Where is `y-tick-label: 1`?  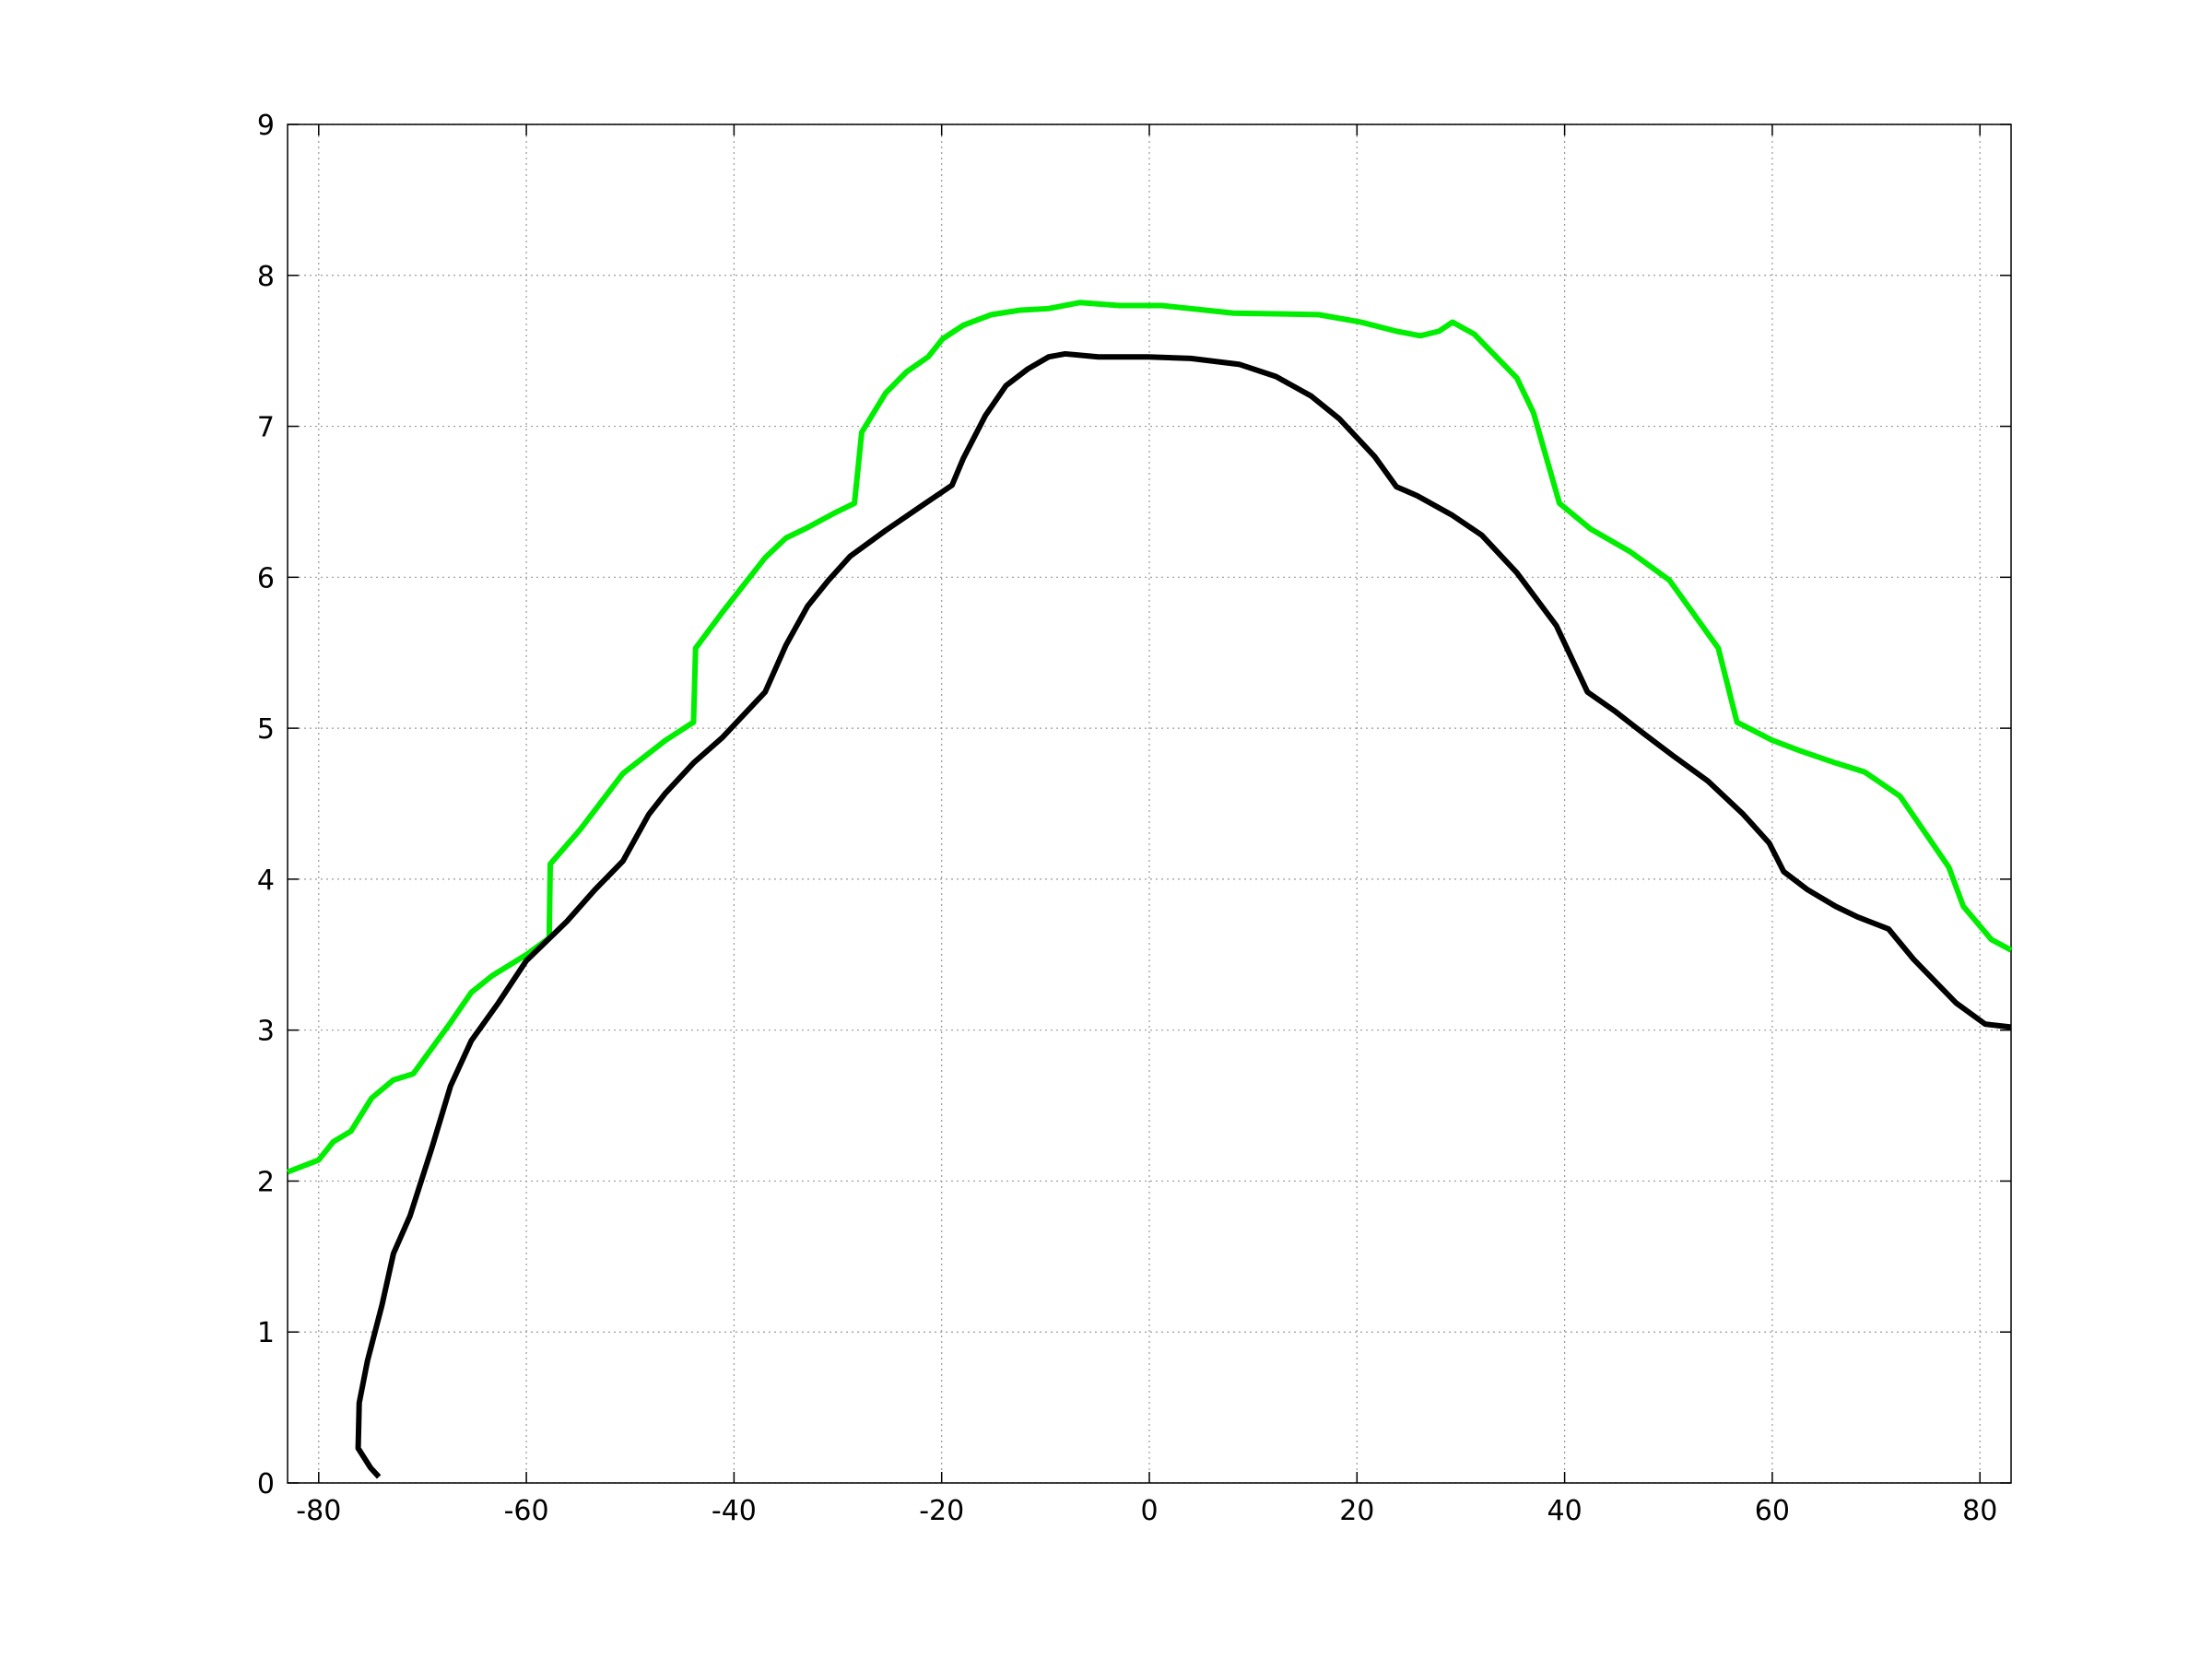 y-tick-label: 1 is located at coordinates (266, 1333).